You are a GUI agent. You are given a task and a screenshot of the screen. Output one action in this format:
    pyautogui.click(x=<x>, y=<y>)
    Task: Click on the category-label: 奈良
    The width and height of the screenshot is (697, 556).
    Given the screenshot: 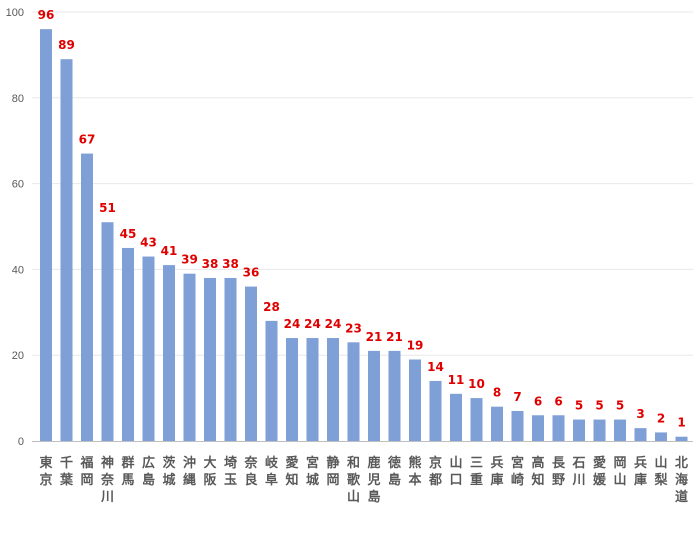 What is the action you would take?
    pyautogui.click(x=250, y=471)
    